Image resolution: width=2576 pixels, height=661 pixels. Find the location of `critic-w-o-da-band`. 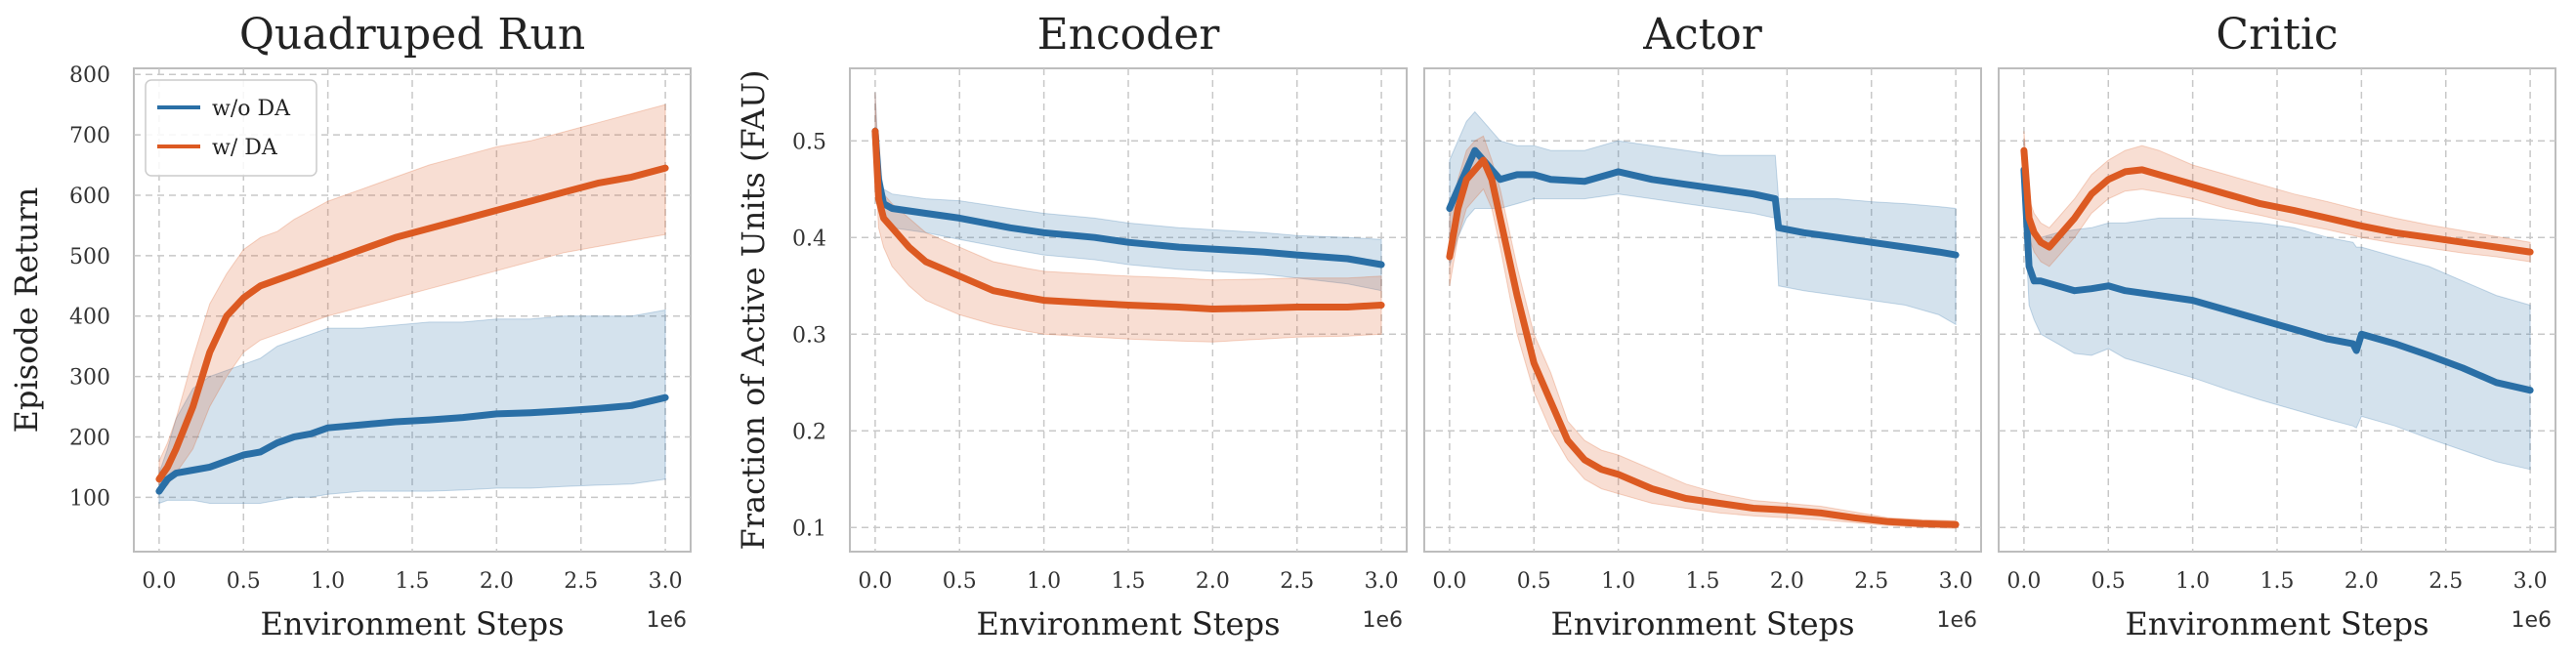

critic-w-o-da-band is located at coordinates (2277, 306).